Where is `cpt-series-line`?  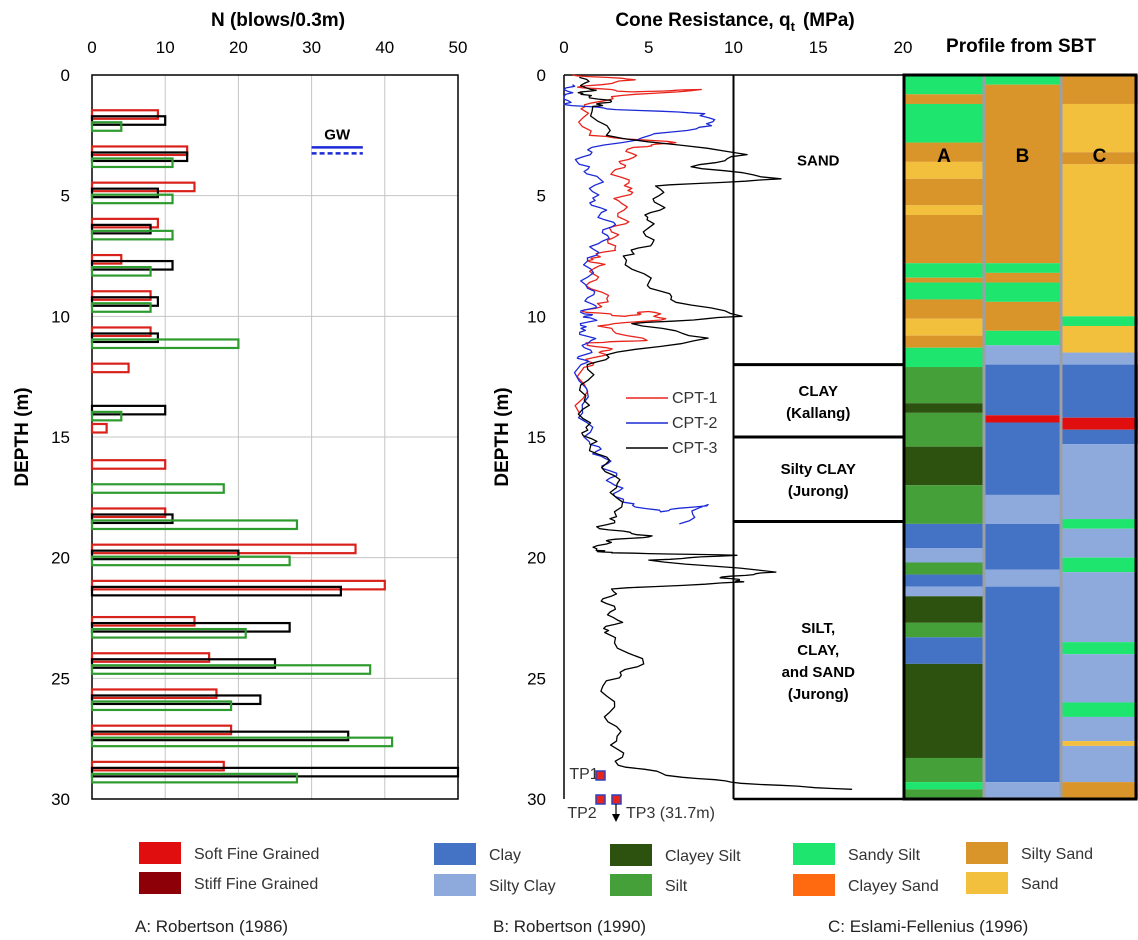 cpt-series-line is located at coordinates (637, 244).